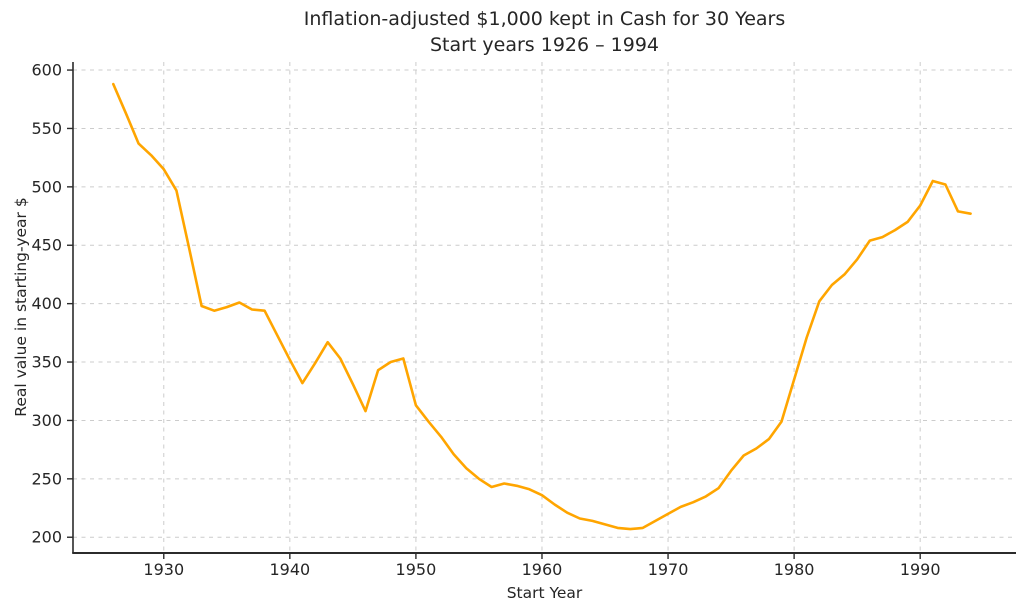 This screenshot has height=610, width=1024. What do you see at coordinates (416, 569) in the screenshot?
I see `x-tick-label: 1950` at bounding box center [416, 569].